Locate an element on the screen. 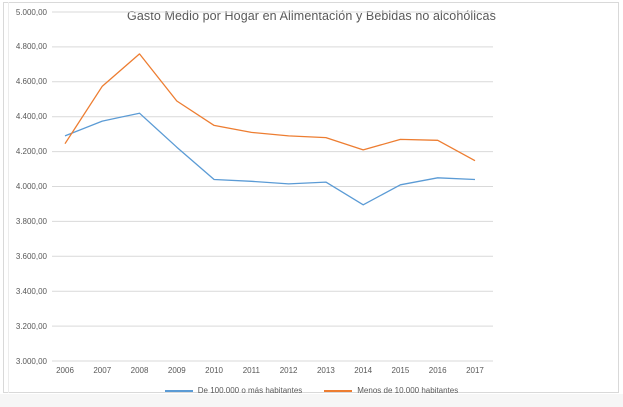  legend-item-de-100000-o-mas-habitantes: De 100.000 o más habitantes is located at coordinates (233, 391).